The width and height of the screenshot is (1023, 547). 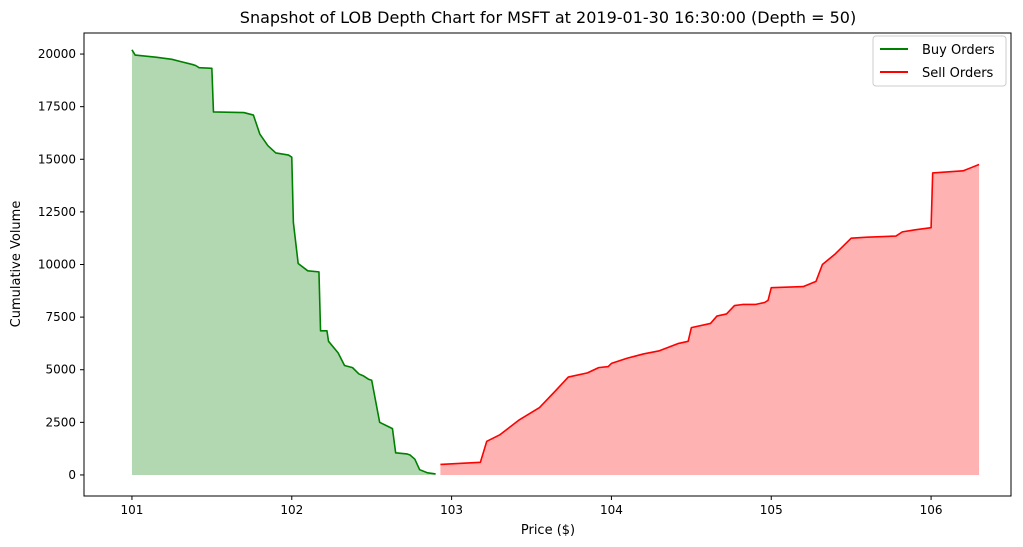 I want to click on legend-label-buy: Buy Orders, so click(x=958, y=50).